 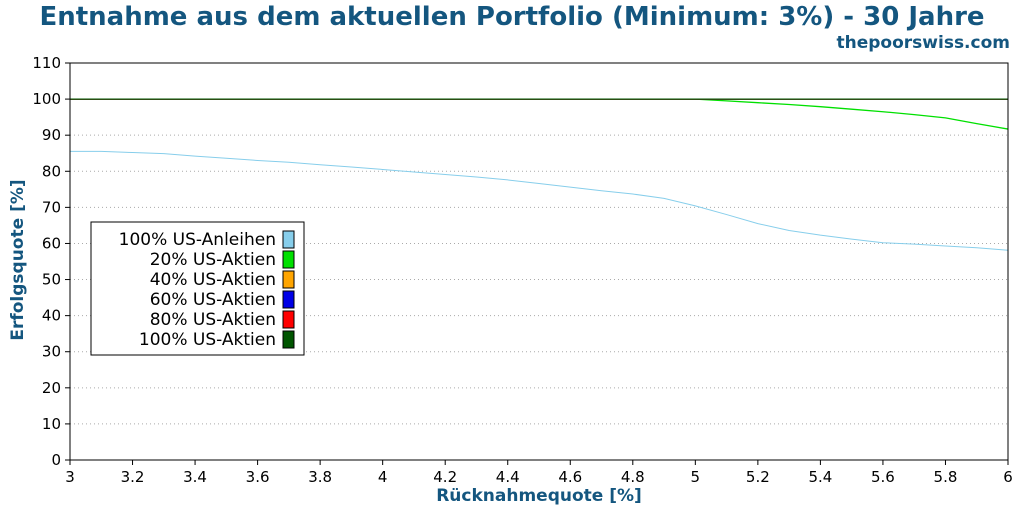 I want to click on x-tick-label: 3, so click(x=70, y=477).